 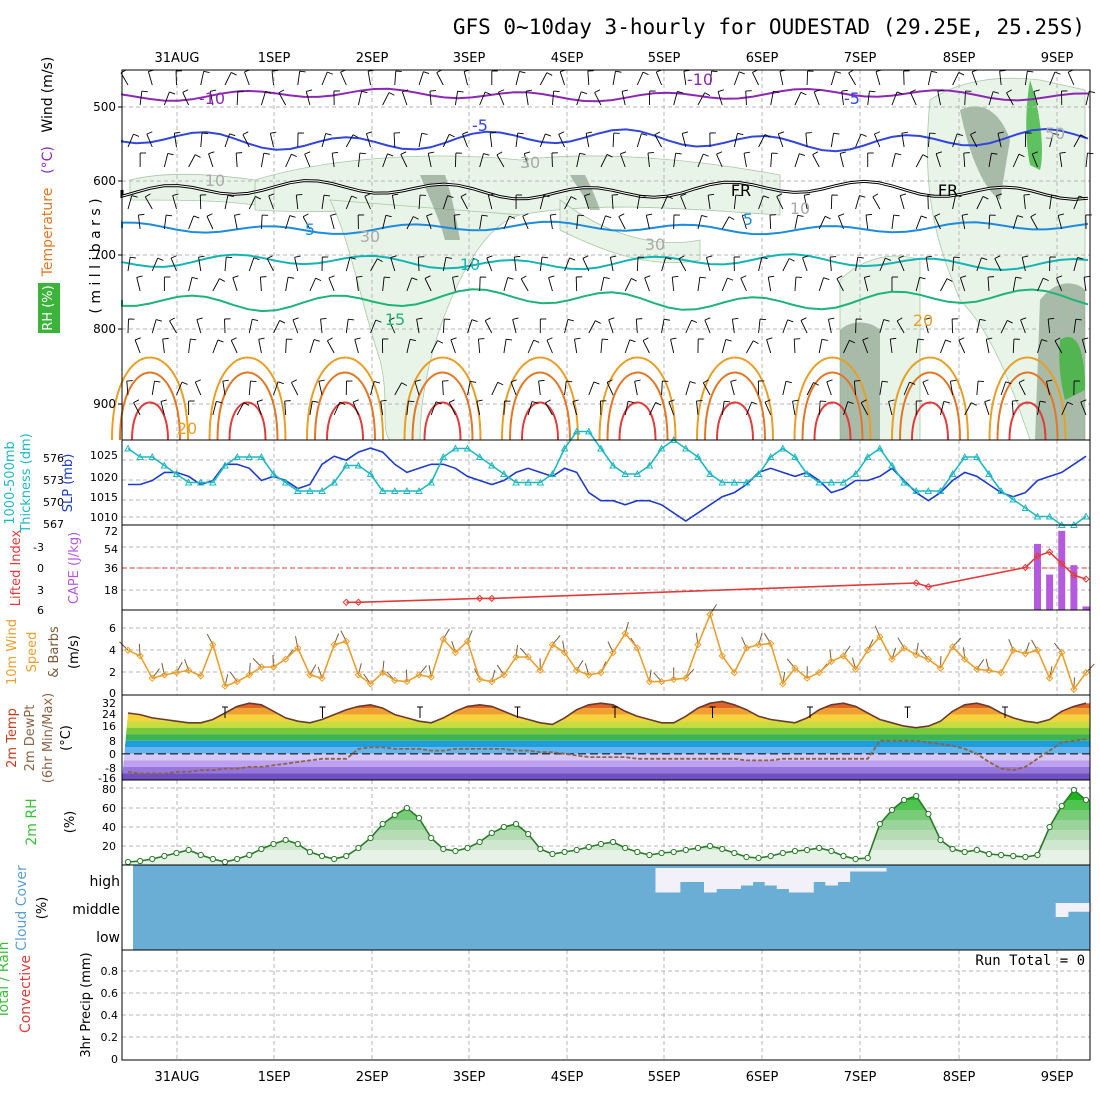 I want to click on pressure-tick-label: 600, so click(x=104, y=181).